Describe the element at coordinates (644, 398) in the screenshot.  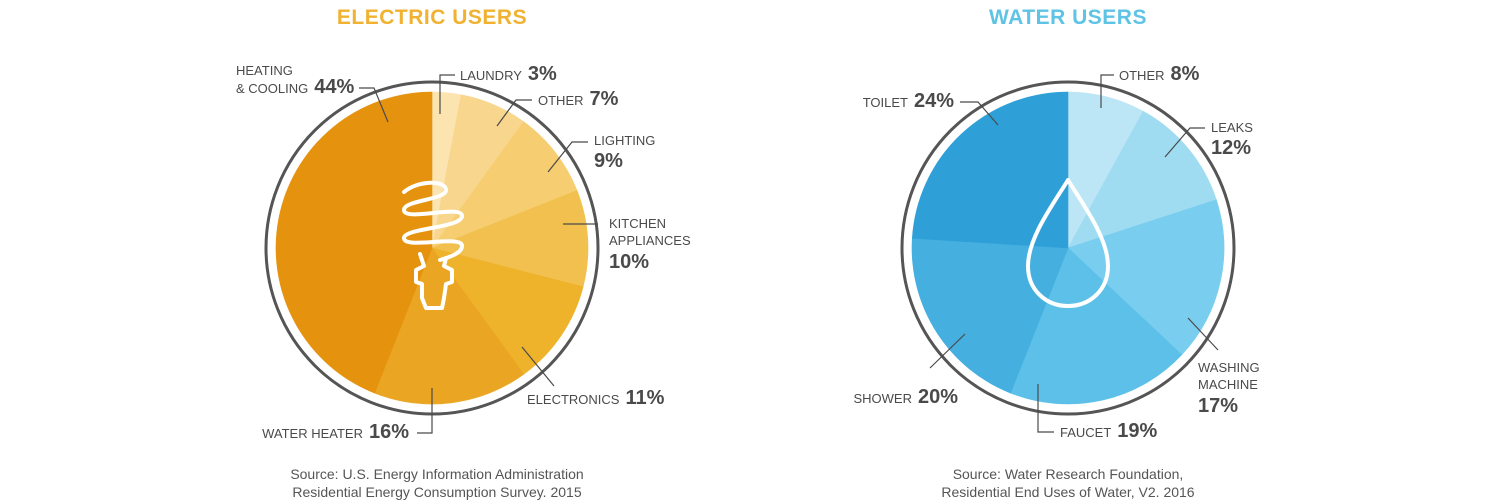
I see `label-electronics-value: 11%` at that location.